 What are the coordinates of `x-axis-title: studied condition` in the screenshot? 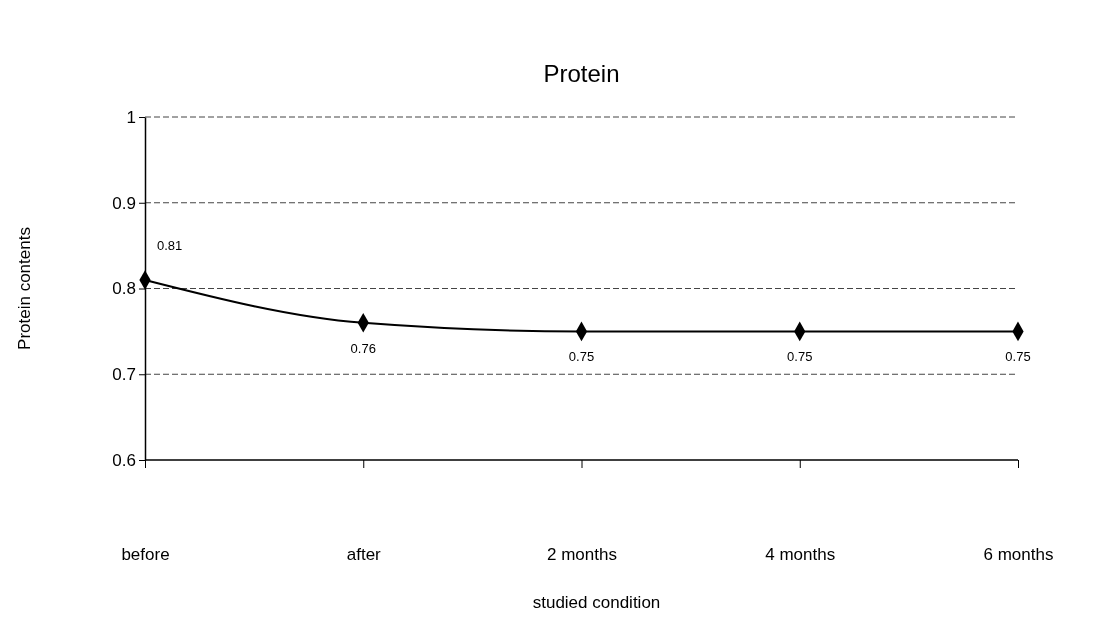 It's located at (596, 602).